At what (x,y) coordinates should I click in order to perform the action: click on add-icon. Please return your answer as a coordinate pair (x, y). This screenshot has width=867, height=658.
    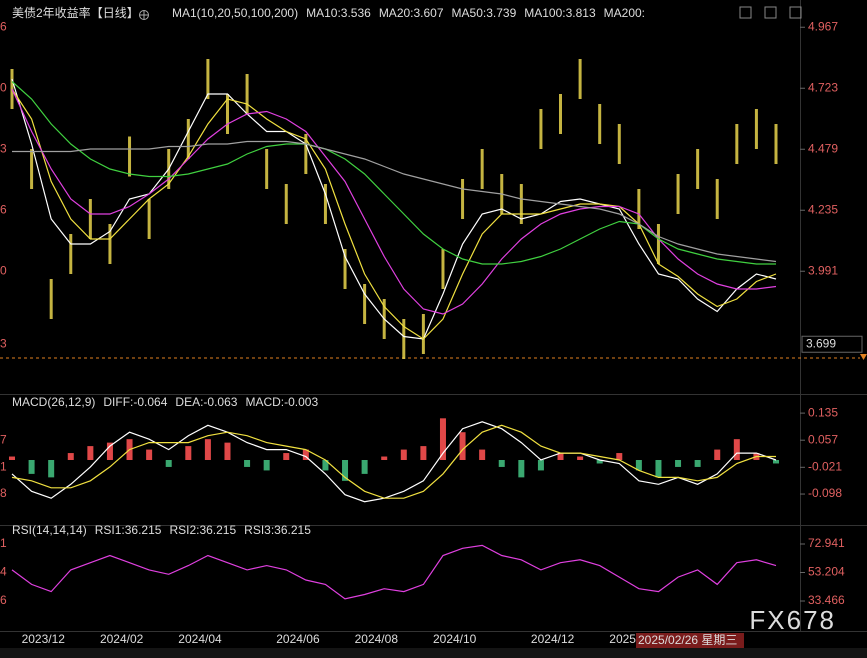
    Looking at the image, I should click on (144, 15).